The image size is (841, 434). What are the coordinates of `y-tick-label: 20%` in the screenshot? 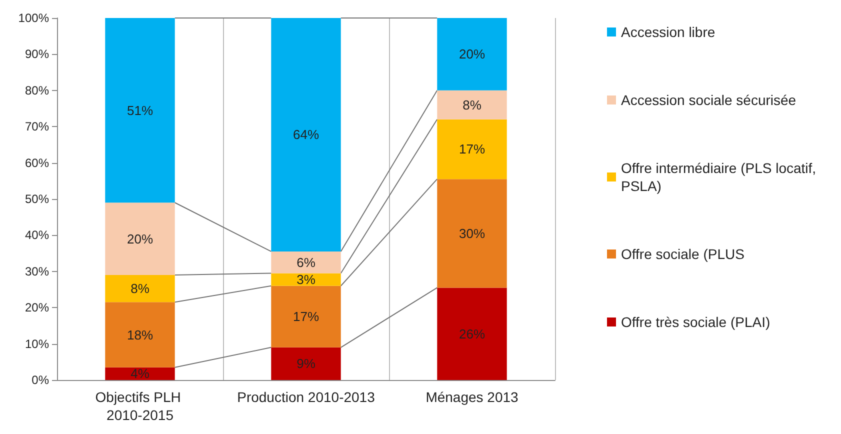 It's located at (37, 307).